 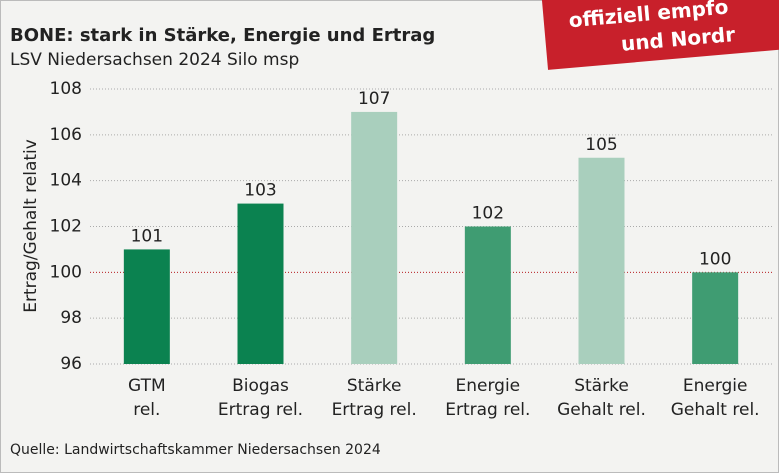 I want to click on y-tick-label: 100, so click(x=66, y=272).